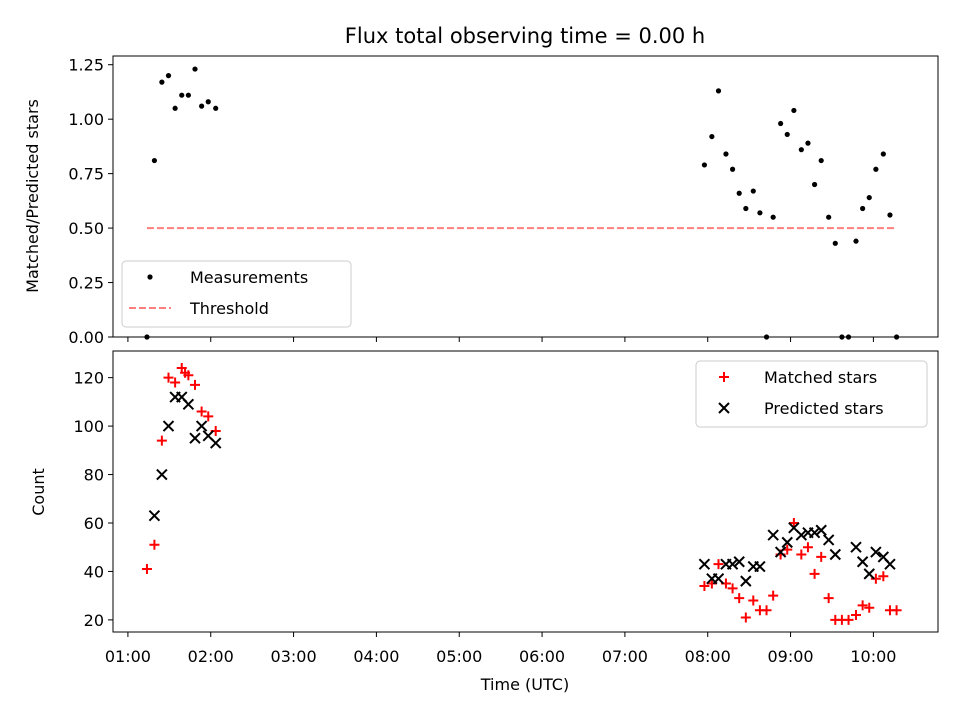  I want to click on x-tick-label: 05:00, so click(459, 656).